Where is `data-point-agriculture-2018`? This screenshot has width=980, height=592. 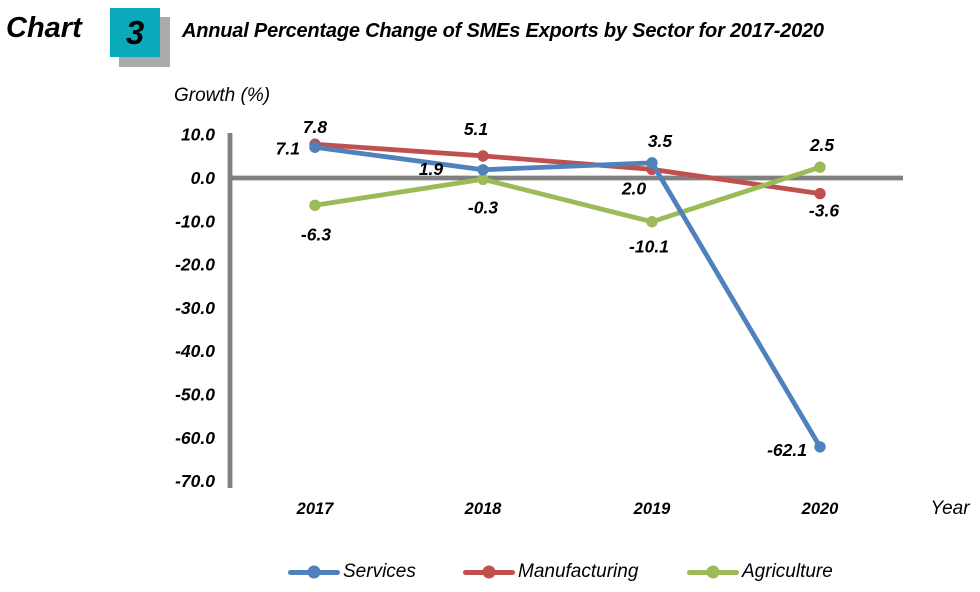 data-point-agriculture-2018 is located at coordinates (483, 179).